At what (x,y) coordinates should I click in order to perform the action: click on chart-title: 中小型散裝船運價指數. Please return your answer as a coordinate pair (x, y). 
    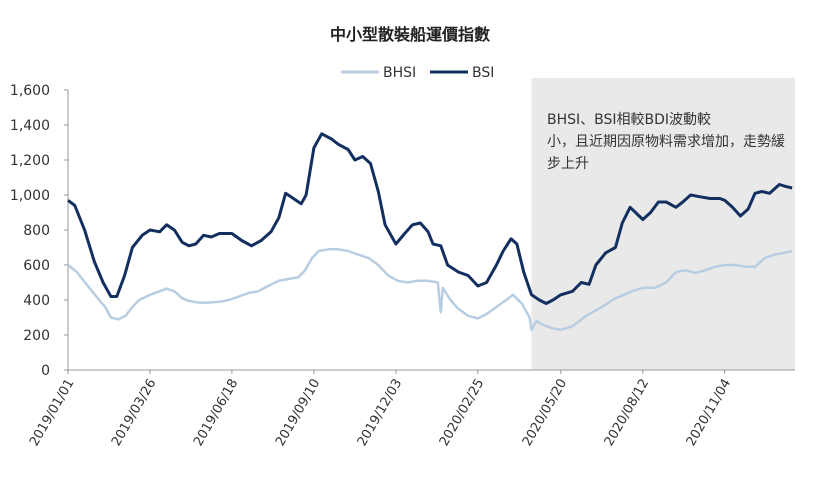
    Looking at the image, I should click on (410, 34).